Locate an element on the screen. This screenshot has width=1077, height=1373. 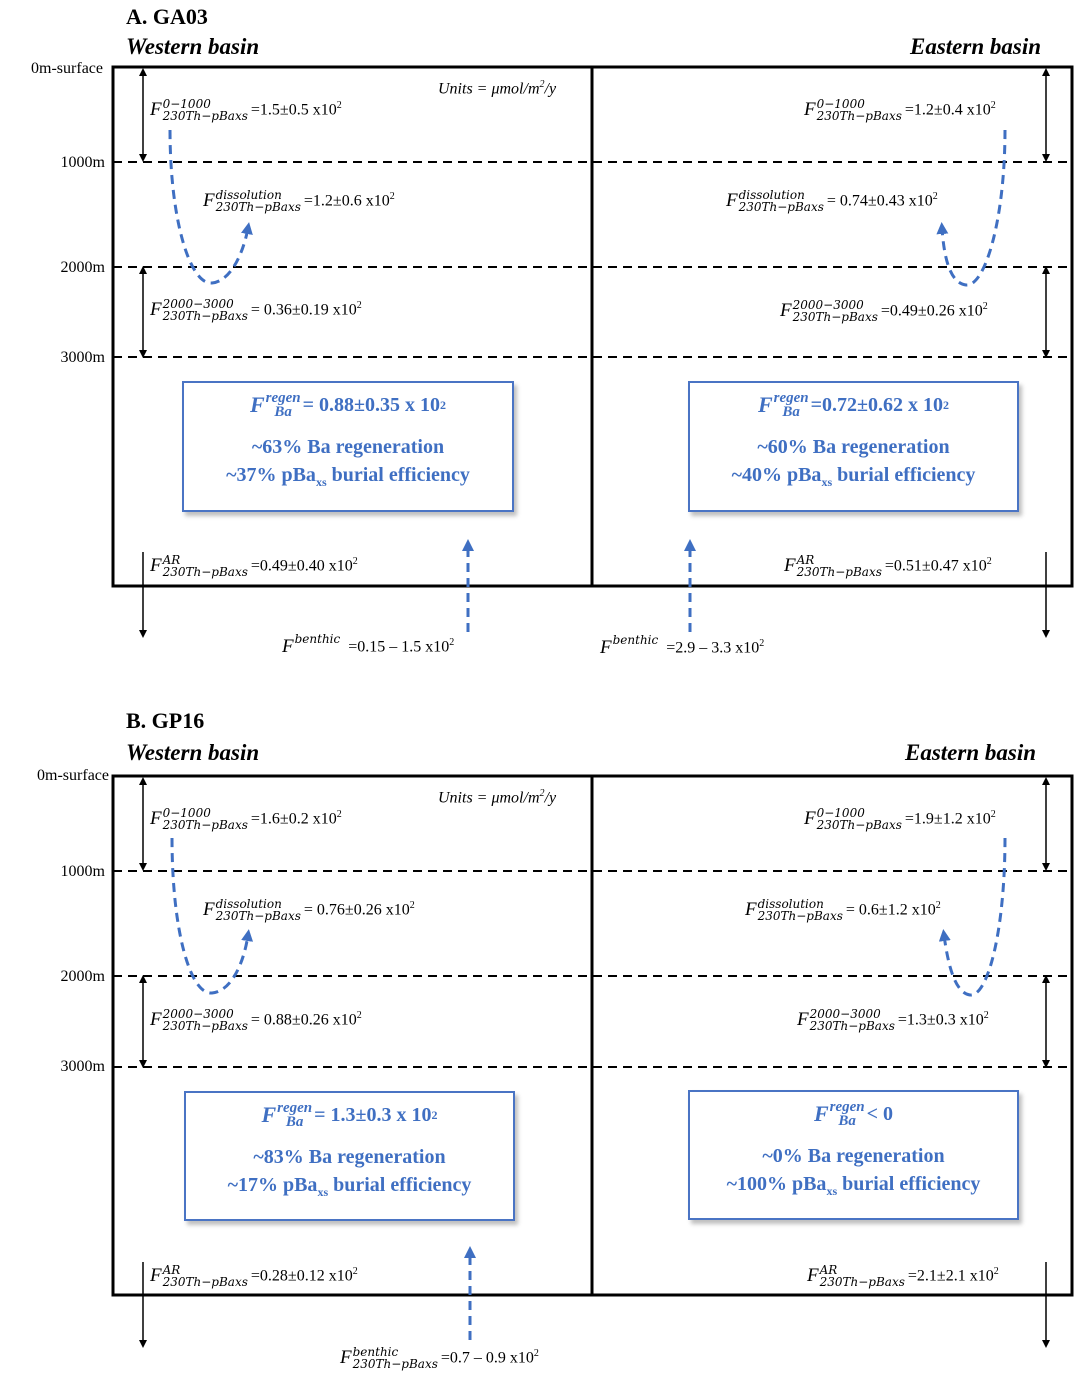
regen-exp: 2 is located at coordinates (443, 404).